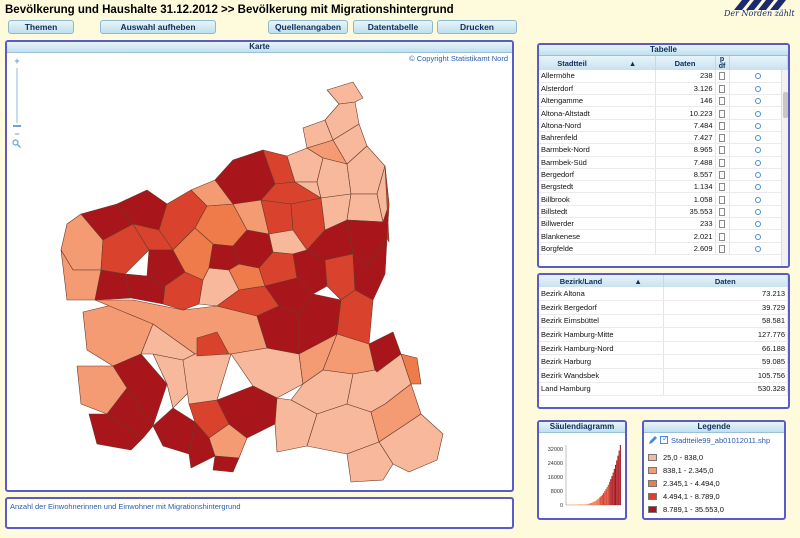 The height and width of the screenshot is (538, 800). I want to click on col-daten: Daten, so click(685, 63).